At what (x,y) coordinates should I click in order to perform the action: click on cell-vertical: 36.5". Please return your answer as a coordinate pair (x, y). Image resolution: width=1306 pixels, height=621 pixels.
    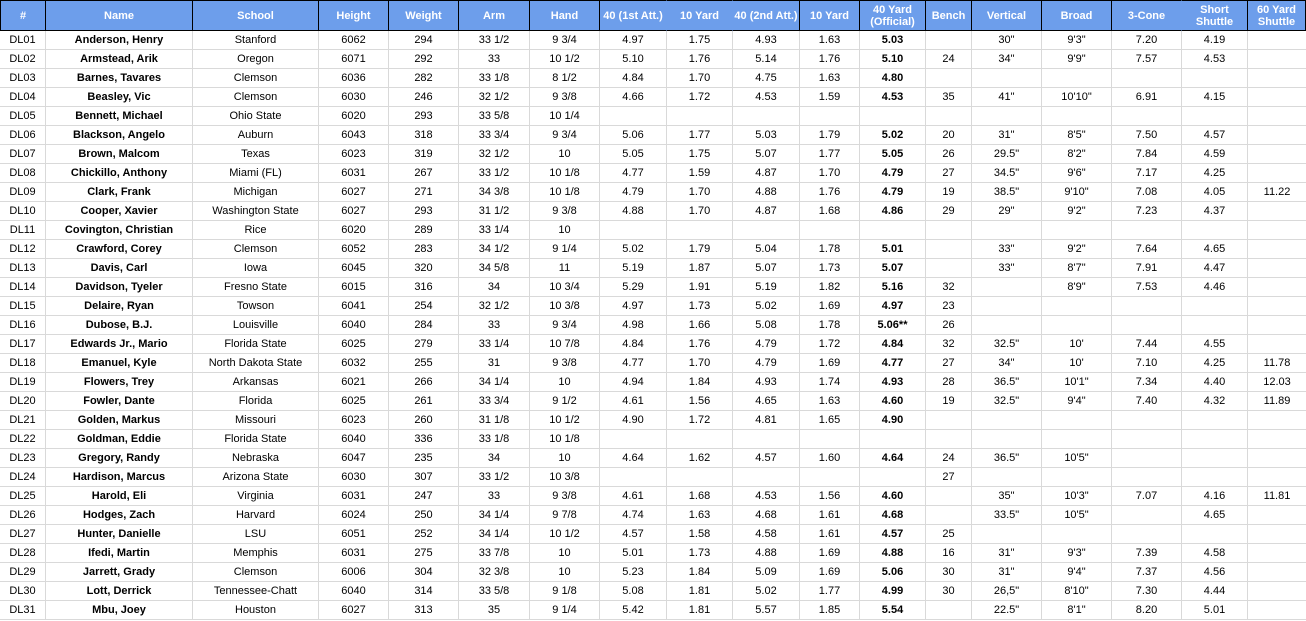
    Looking at the image, I should click on (1006, 382).